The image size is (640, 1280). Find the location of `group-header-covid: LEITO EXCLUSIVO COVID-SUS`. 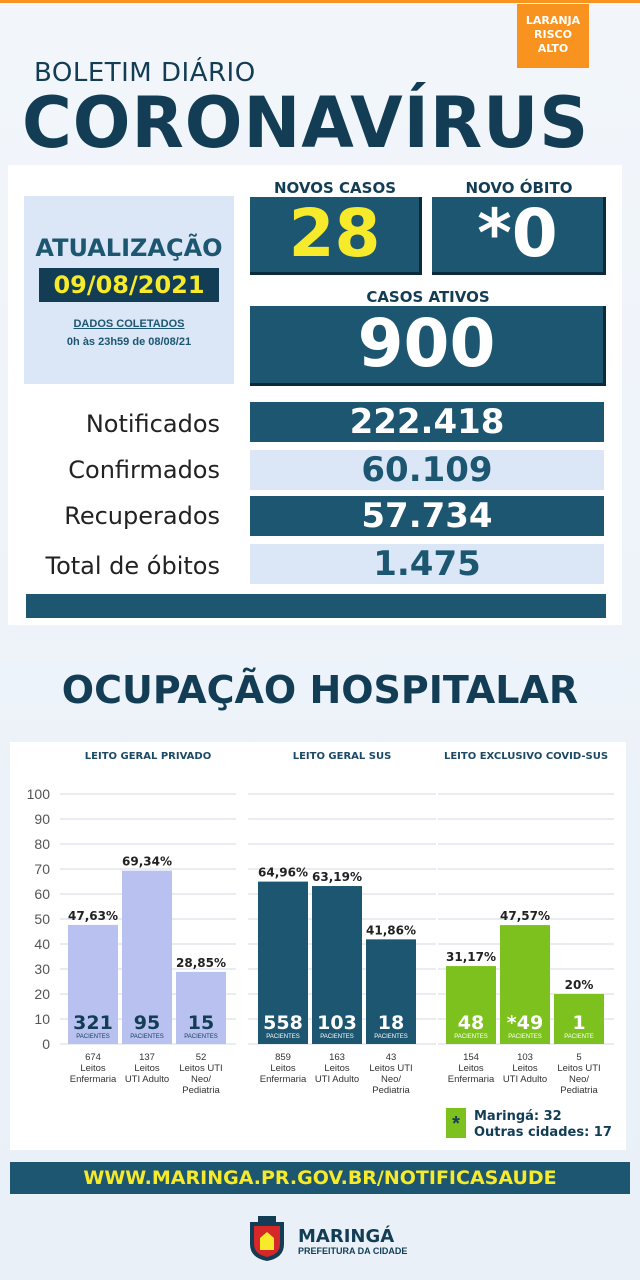

group-header-covid: LEITO EXCLUSIVO COVID-SUS is located at coordinates (526, 756).